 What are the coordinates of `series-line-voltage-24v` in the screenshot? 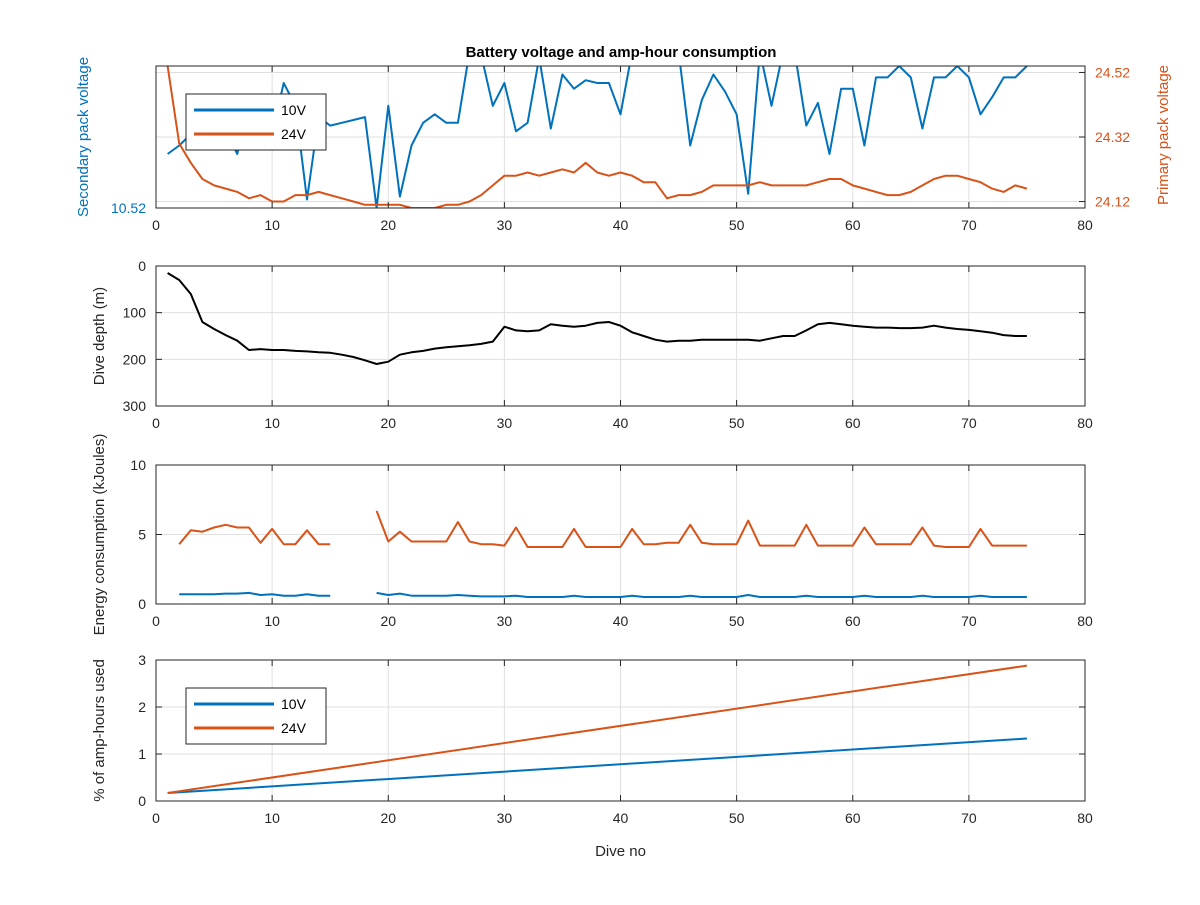 It's located at (597, 137).